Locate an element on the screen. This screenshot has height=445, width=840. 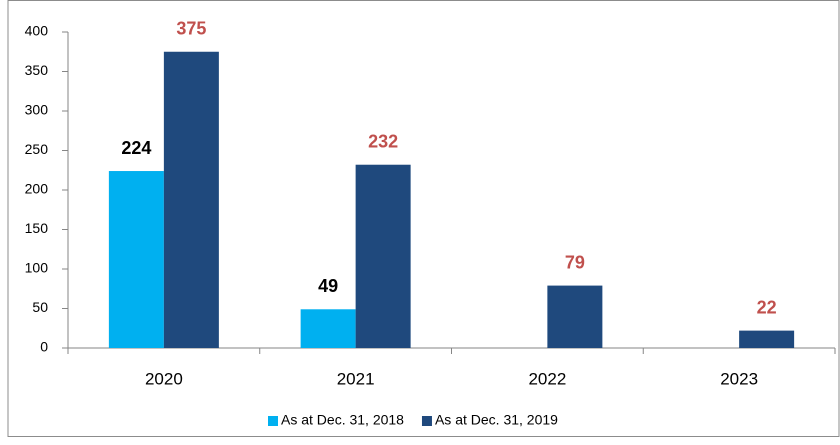
y-tick-label: 150 is located at coordinates (37, 228).